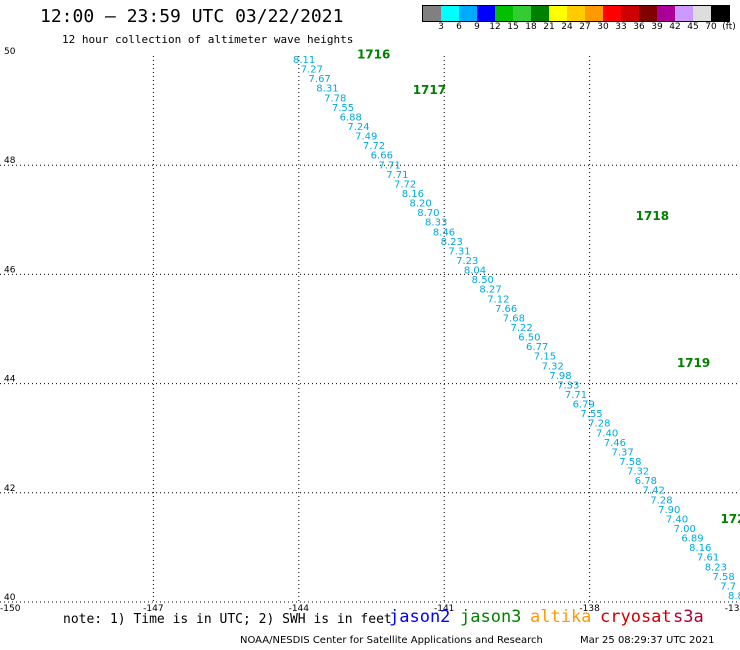 The image size is (740, 650). What do you see at coordinates (615, 443) in the screenshot?
I see `wave-height-value: 7.46` at bounding box center [615, 443].